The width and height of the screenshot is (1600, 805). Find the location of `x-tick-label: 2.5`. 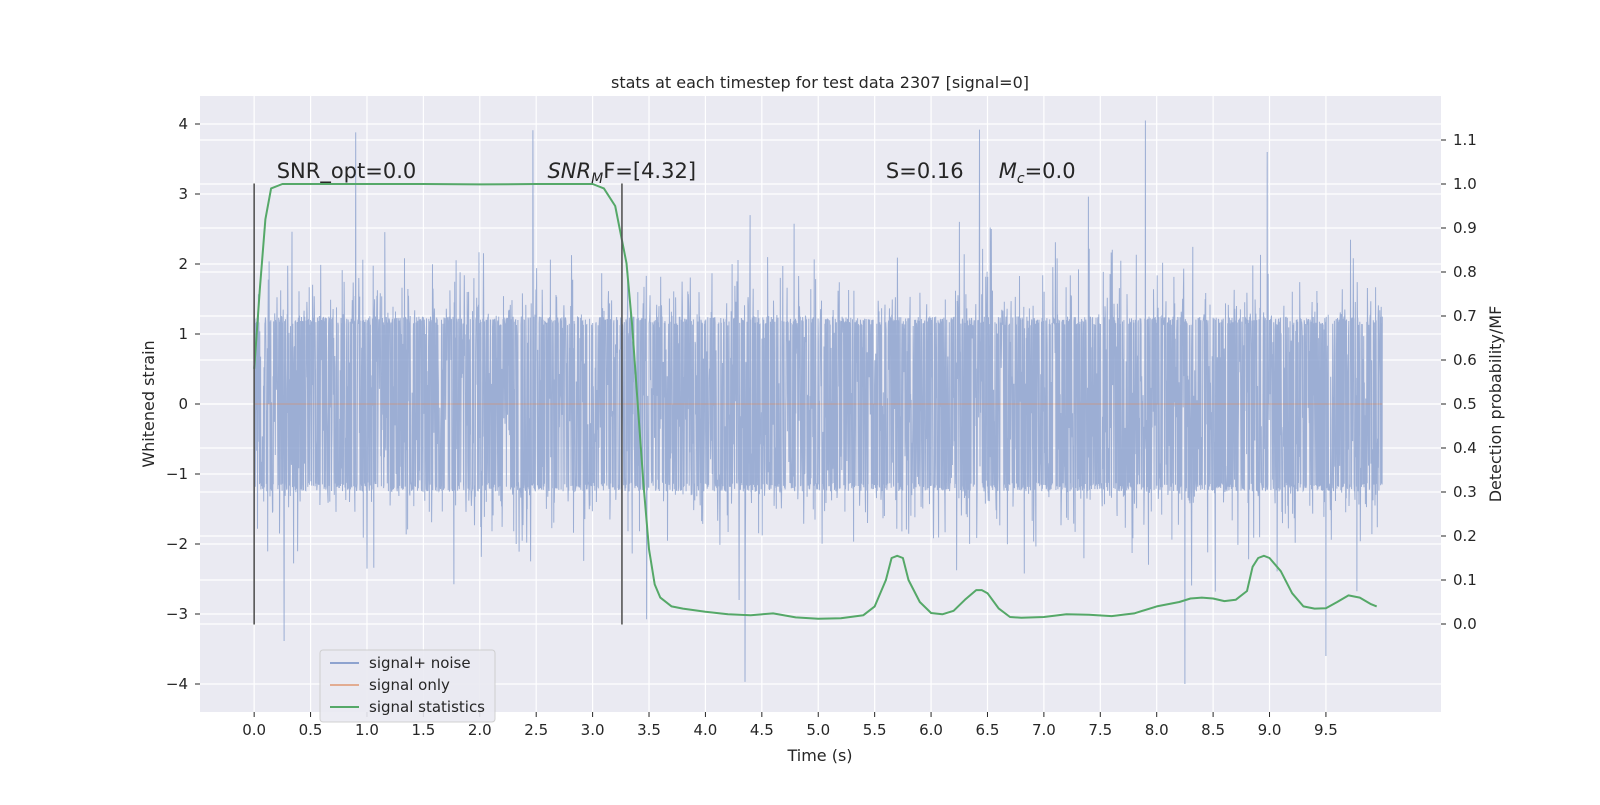

x-tick-label: 2.5 is located at coordinates (536, 730).